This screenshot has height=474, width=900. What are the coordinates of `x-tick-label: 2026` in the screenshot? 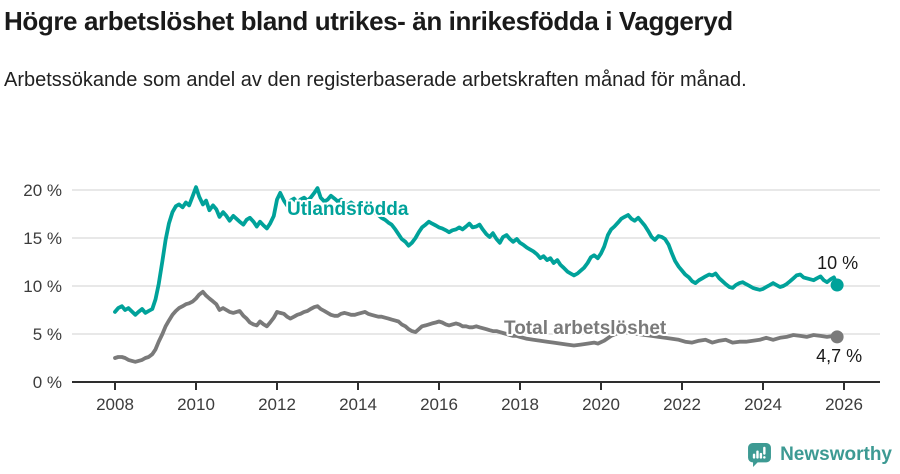 It's located at (844, 404).